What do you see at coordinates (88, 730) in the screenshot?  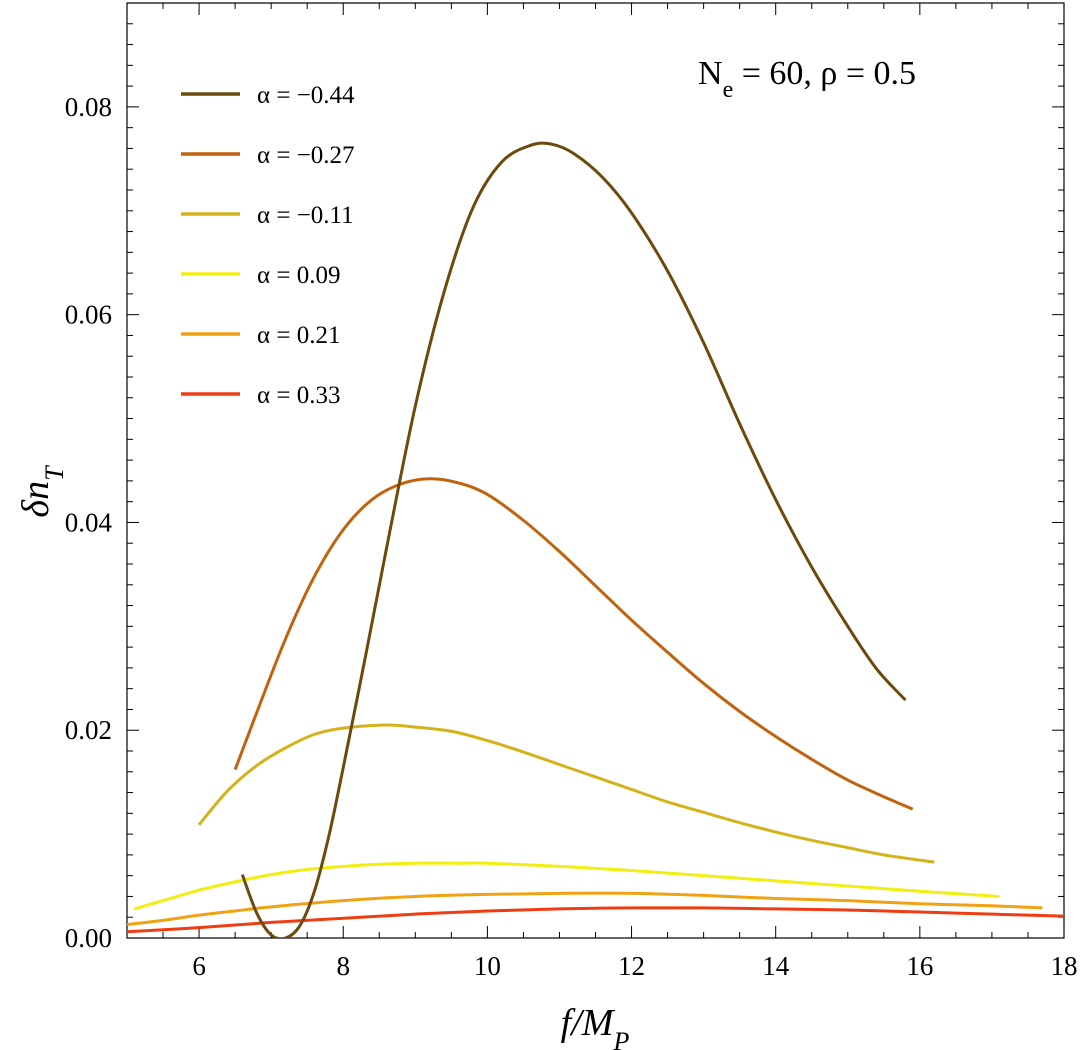 I see `y-tick-label: 0.02` at bounding box center [88, 730].